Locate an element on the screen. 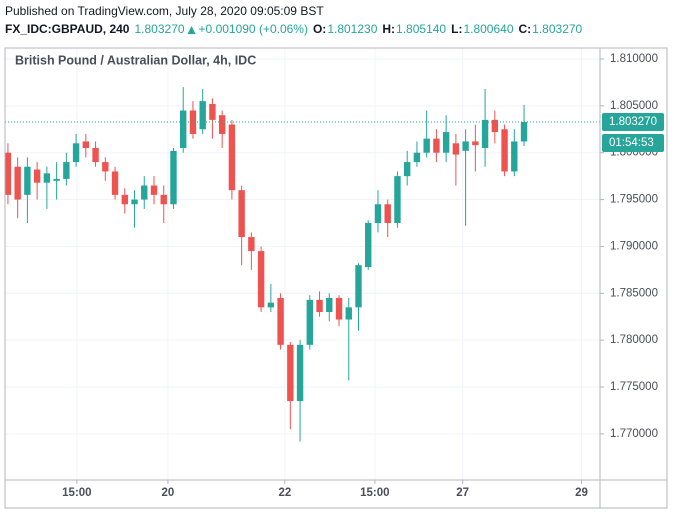 The width and height of the screenshot is (674, 513). y-tick-label: 1.790000 is located at coordinates (634, 246).